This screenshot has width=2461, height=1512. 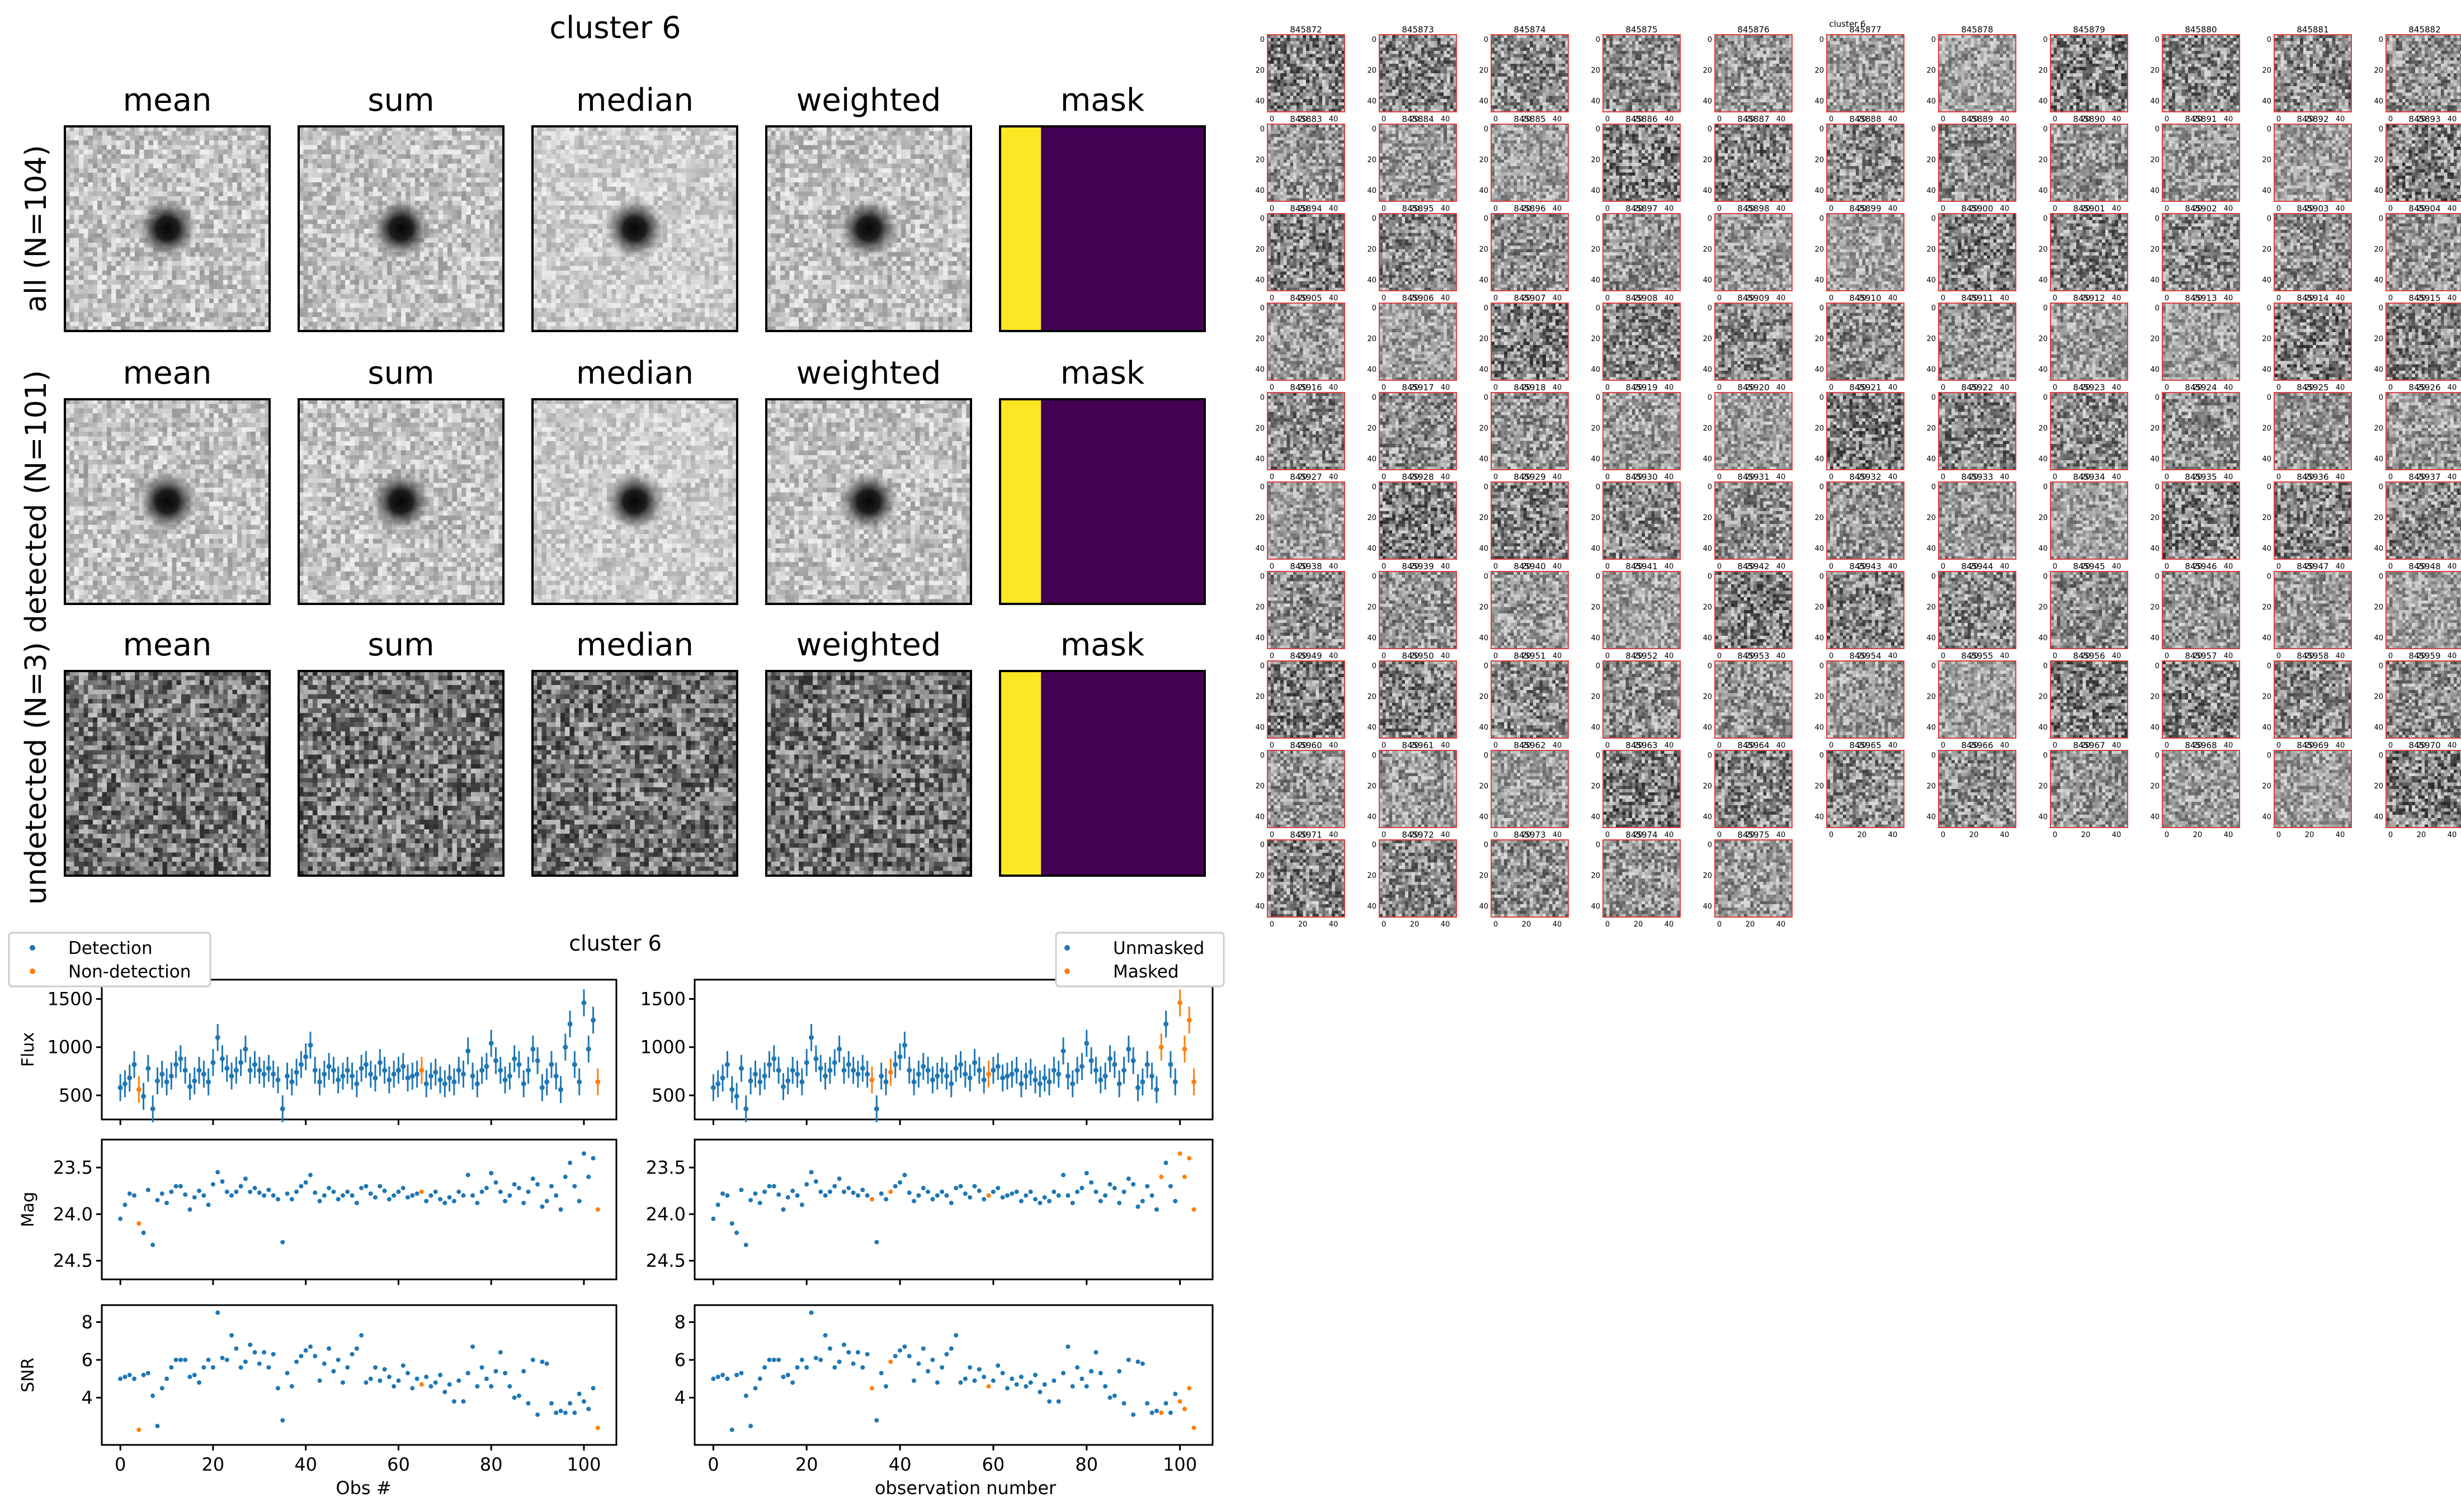 I want to click on column-title: mask, so click(x=1102, y=645).